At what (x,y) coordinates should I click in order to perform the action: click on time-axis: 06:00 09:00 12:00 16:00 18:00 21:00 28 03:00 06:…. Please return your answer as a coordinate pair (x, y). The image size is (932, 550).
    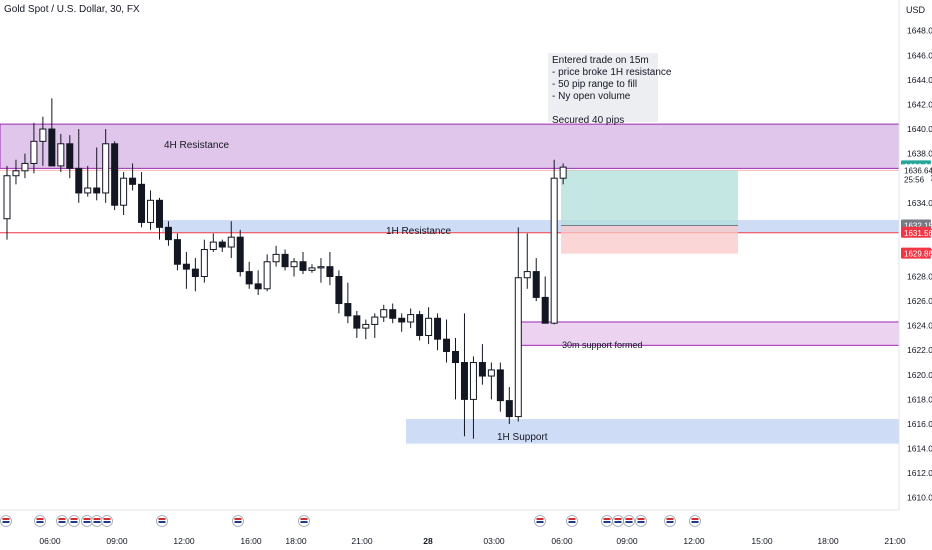
    Looking at the image, I should click on (472, 541).